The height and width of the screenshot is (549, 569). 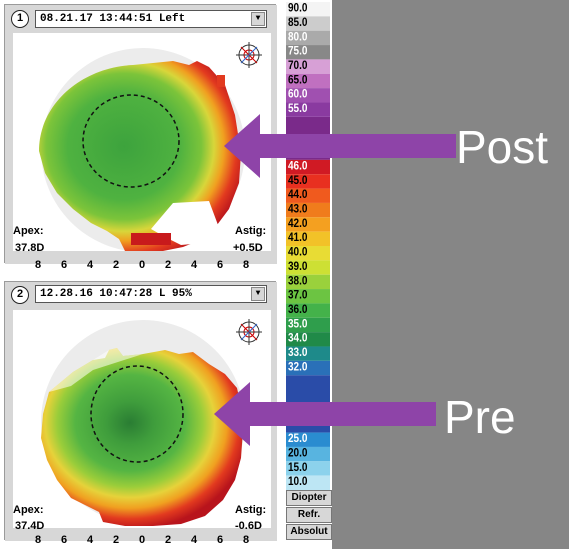 I want to click on scale-value: 41.0, so click(x=308, y=238).